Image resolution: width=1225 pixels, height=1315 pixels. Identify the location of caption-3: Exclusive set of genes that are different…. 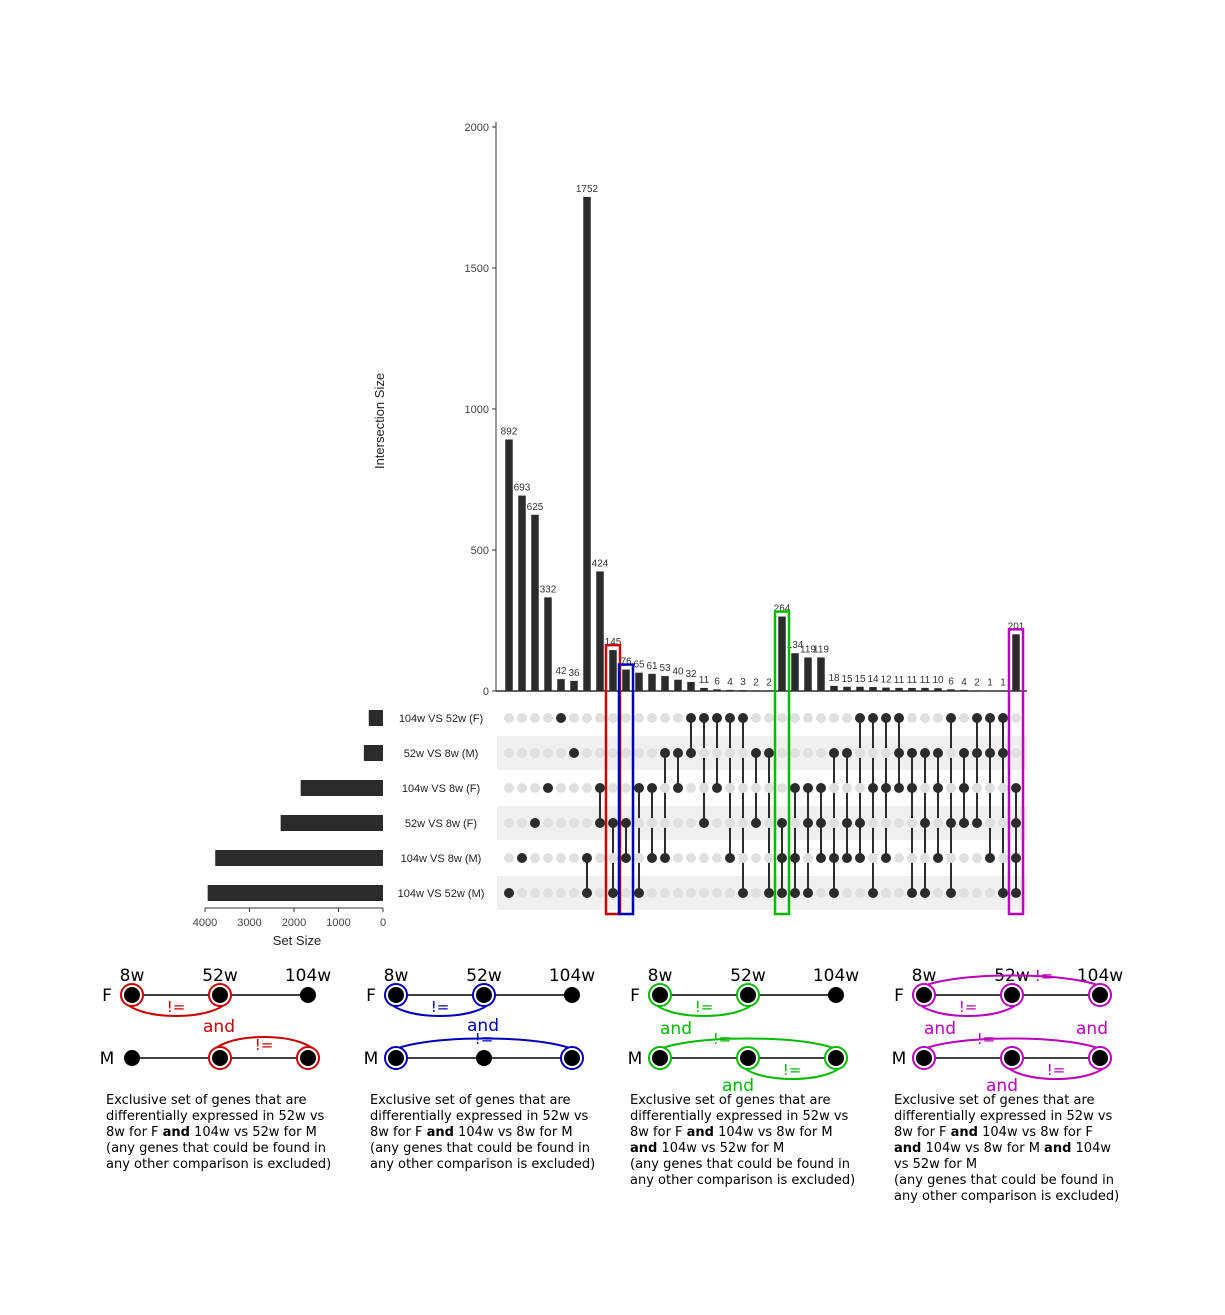
(742, 1141).